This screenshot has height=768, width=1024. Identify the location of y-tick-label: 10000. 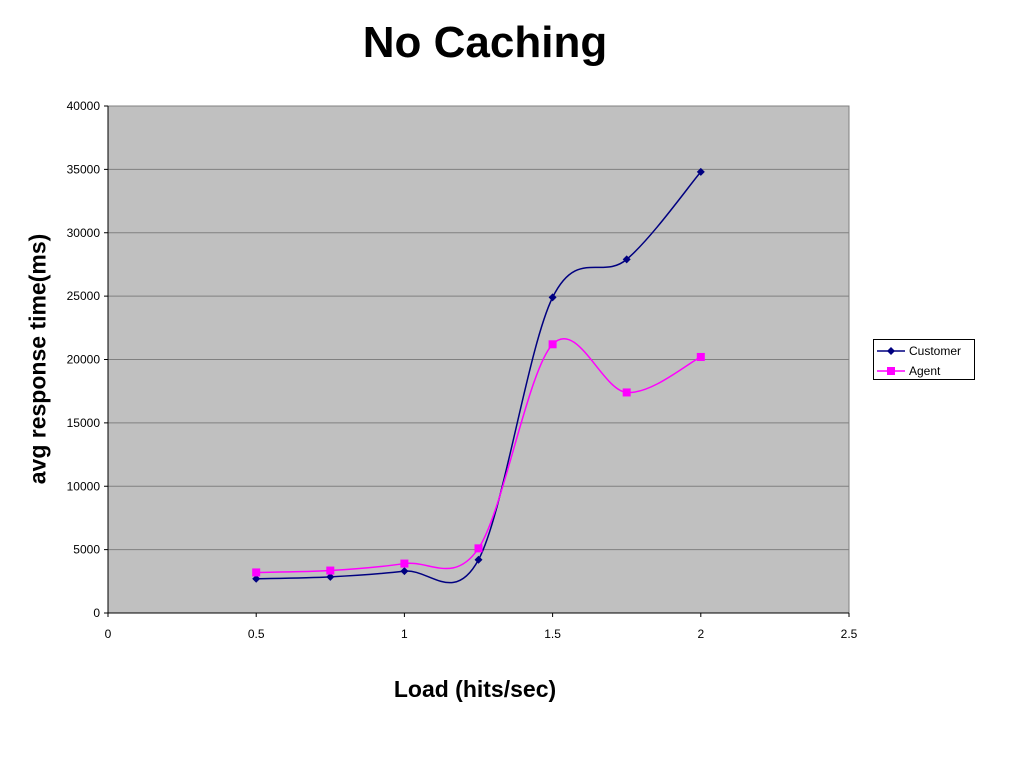
(84, 486).